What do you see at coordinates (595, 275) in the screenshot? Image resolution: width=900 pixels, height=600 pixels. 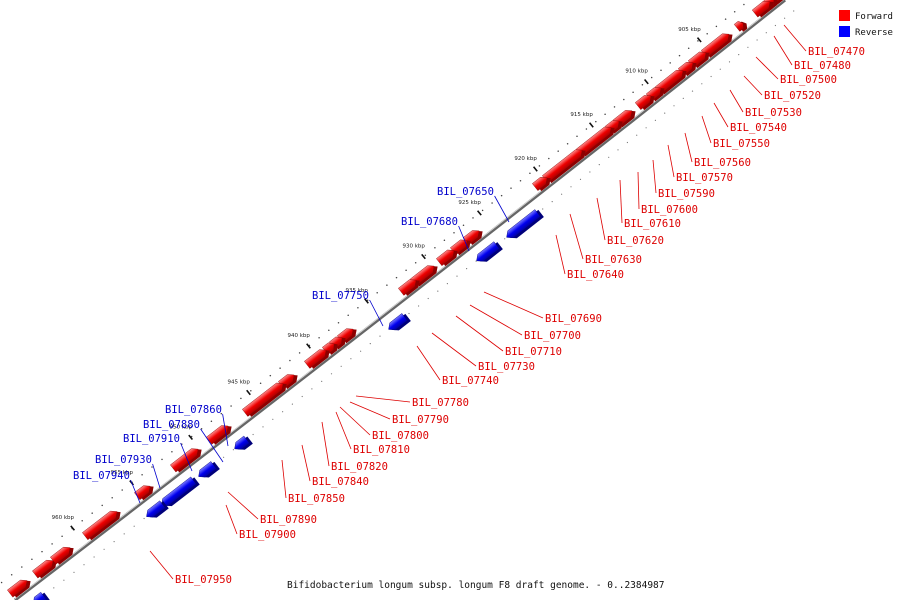 I see `label-bil-07640: BIL_07640` at bounding box center [595, 275].